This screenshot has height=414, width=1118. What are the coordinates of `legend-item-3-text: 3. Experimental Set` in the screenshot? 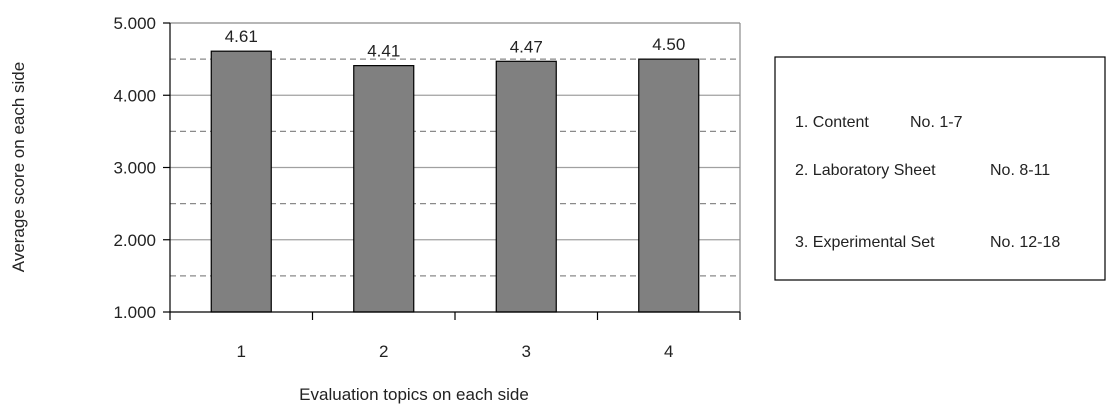 It's located at (865, 242).